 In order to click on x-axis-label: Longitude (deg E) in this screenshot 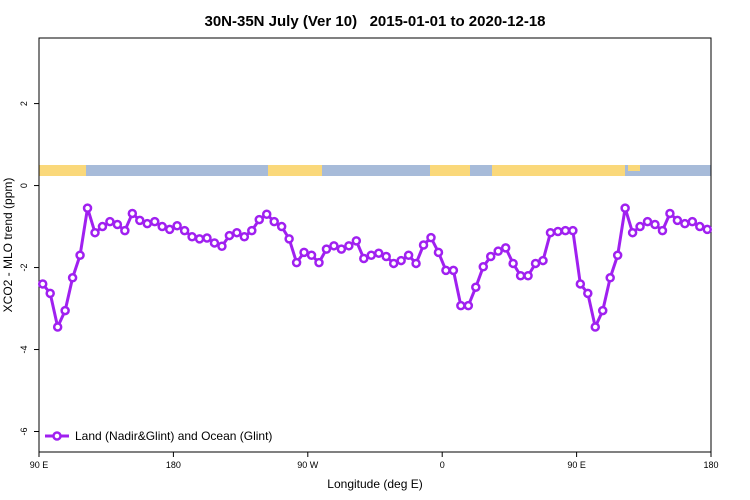, I will do `click(374, 484)`.